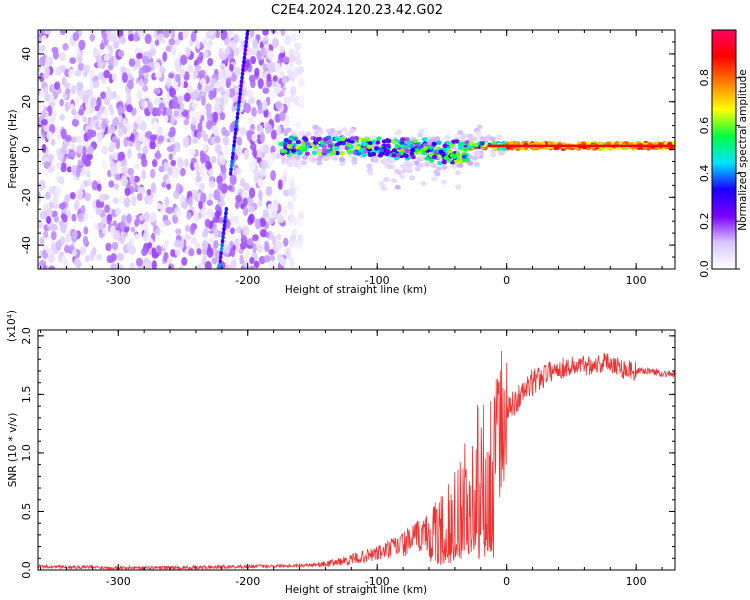 This screenshot has height=600, width=750. Describe the element at coordinates (26, 102) in the screenshot. I see `y-tick-label: 20` at that location.